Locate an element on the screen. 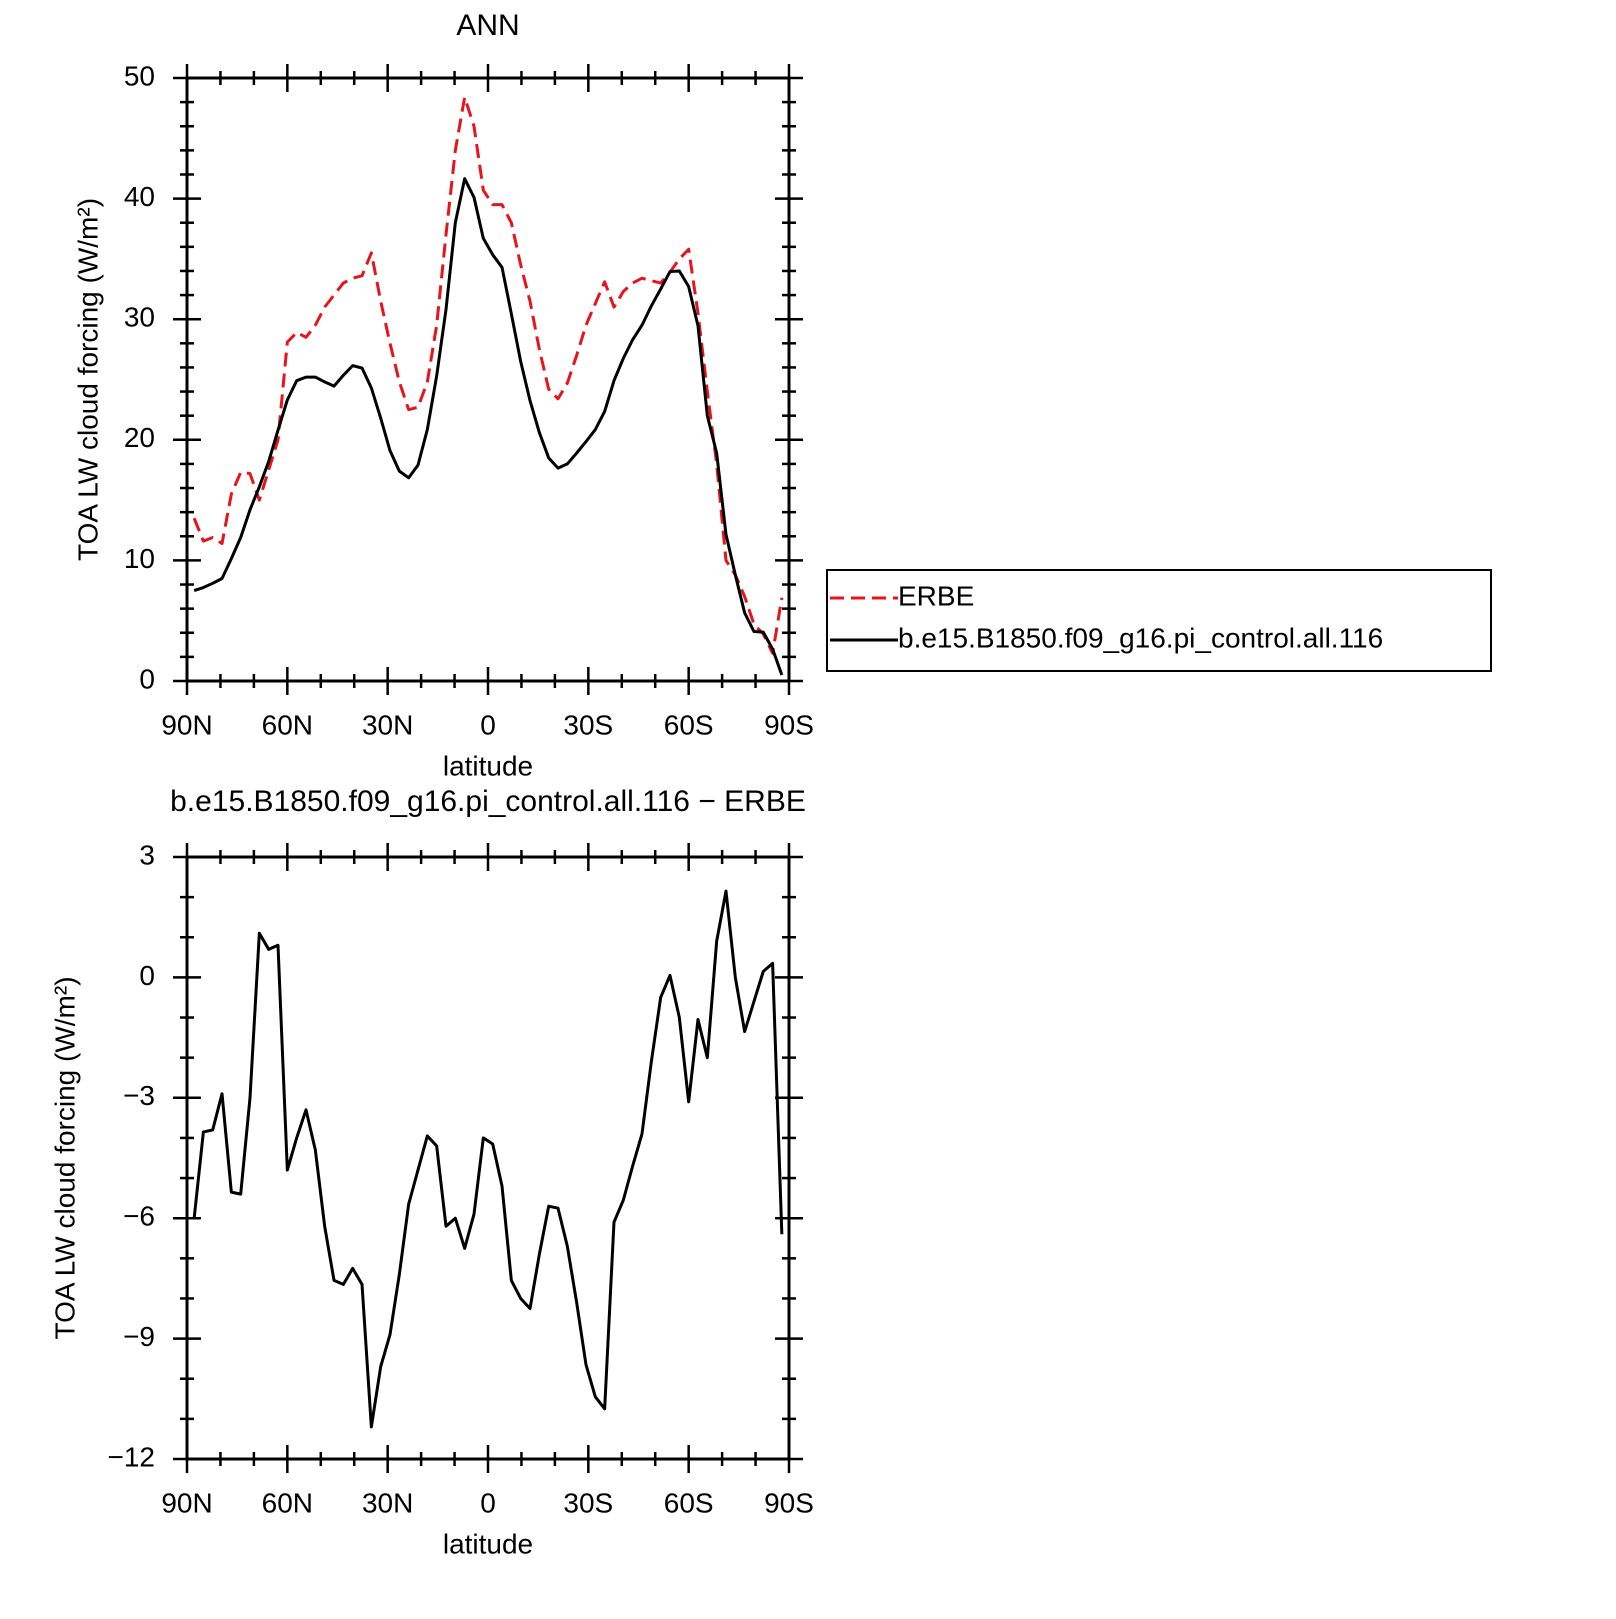  y-tick-label: 10 is located at coordinates (139, 558).